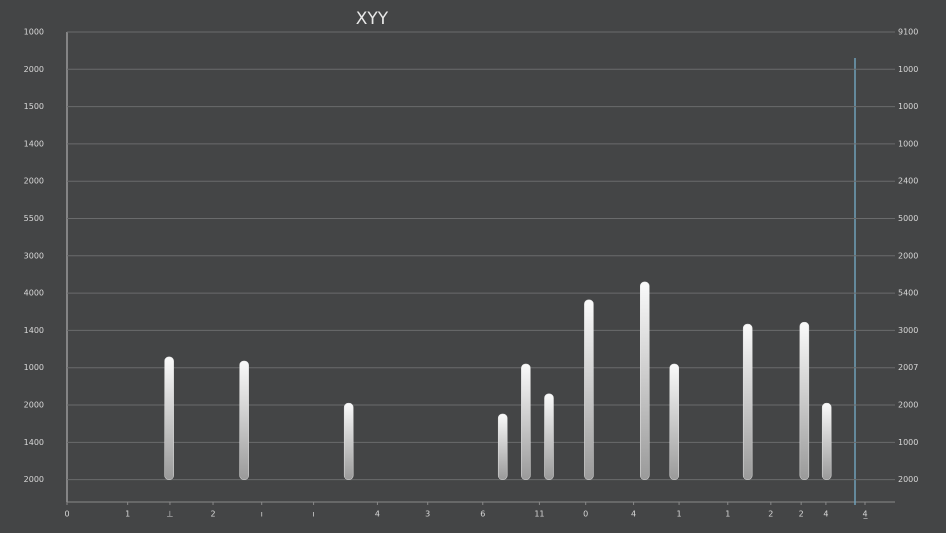 Image resolution: width=946 pixels, height=533 pixels. Describe the element at coordinates (427, 514) in the screenshot. I see `x-tick-label: 3` at that location.